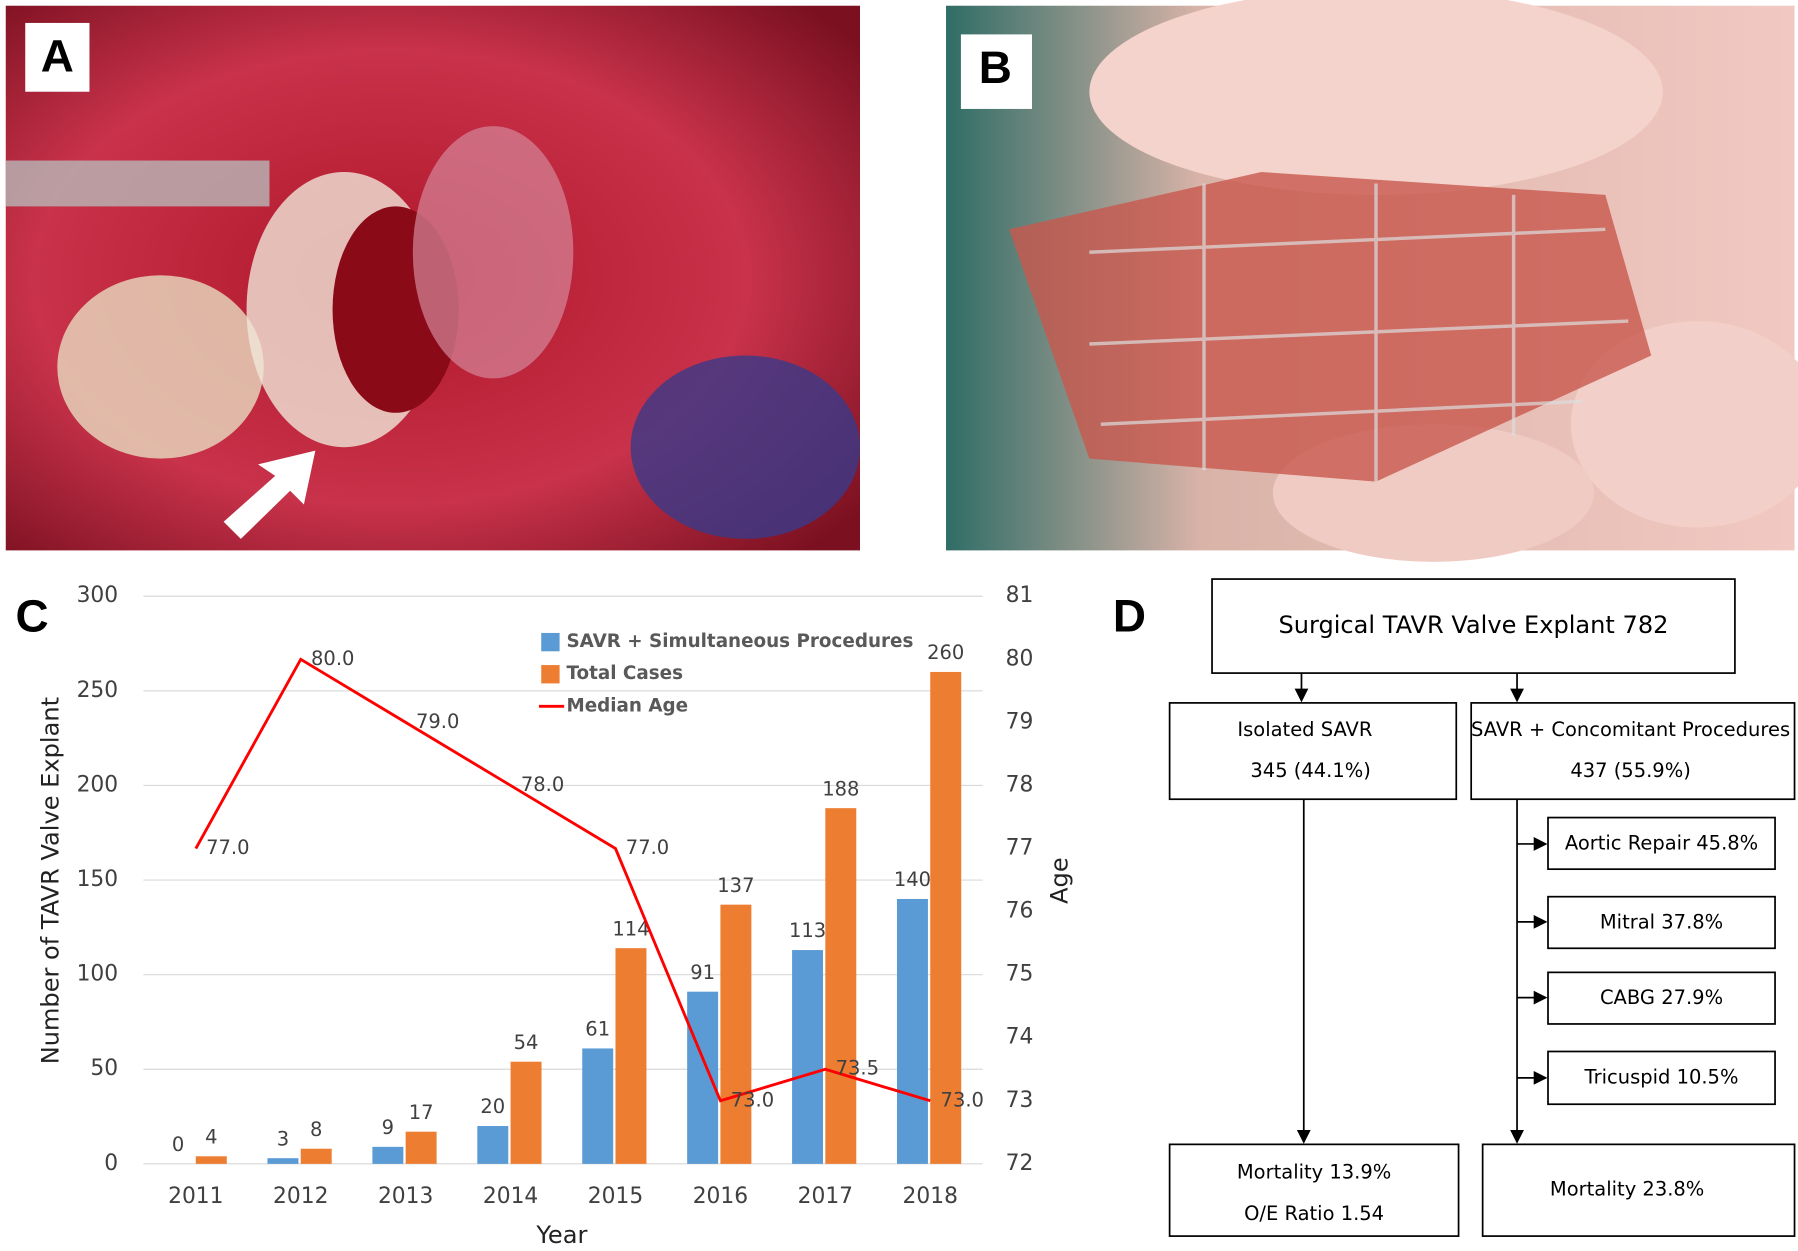 The image size is (1798, 1251). Describe the element at coordinates (720, 1196) in the screenshot. I see `x-tick-label: 2016` at that location.